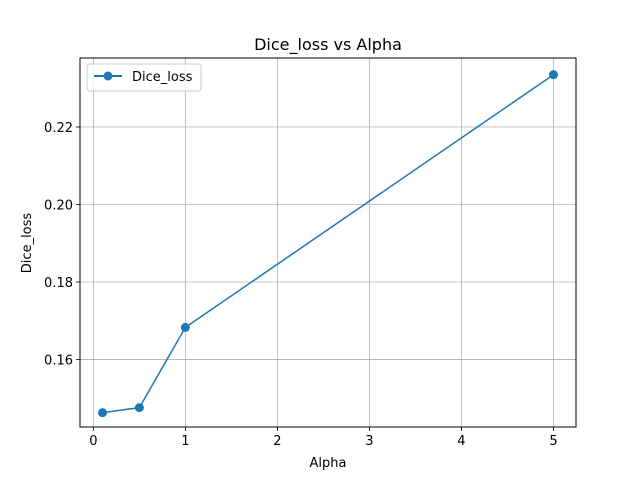 The image size is (640, 480). What do you see at coordinates (108, 76) in the screenshot?
I see `legend-point-marker` at bounding box center [108, 76].